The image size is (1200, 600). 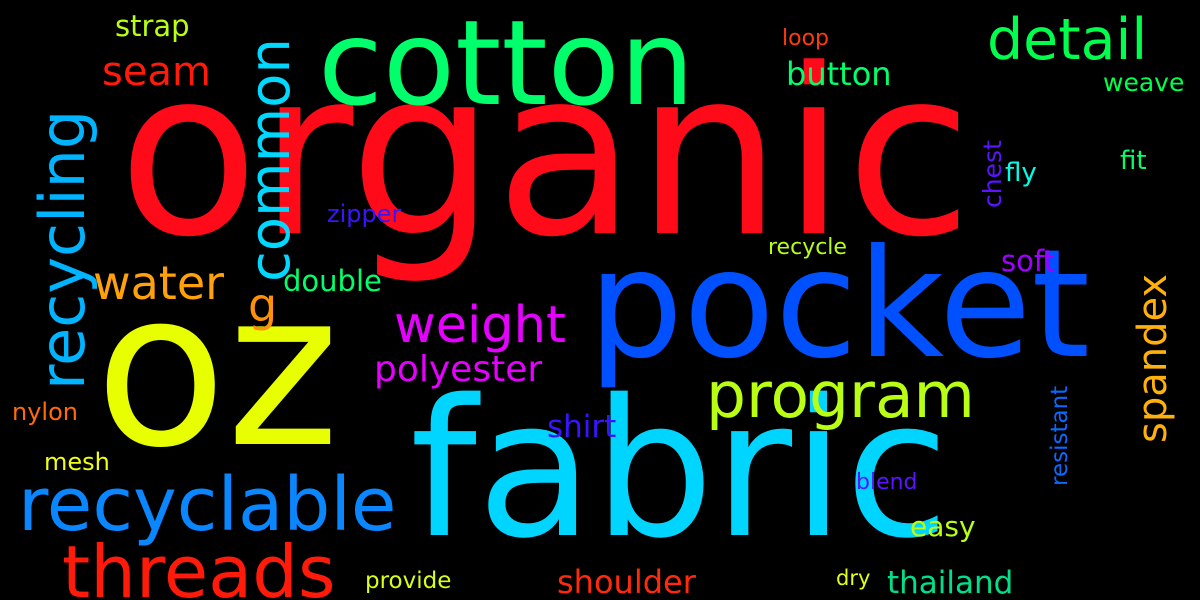 I want to click on word-polyester: polyester, so click(x=458, y=369).